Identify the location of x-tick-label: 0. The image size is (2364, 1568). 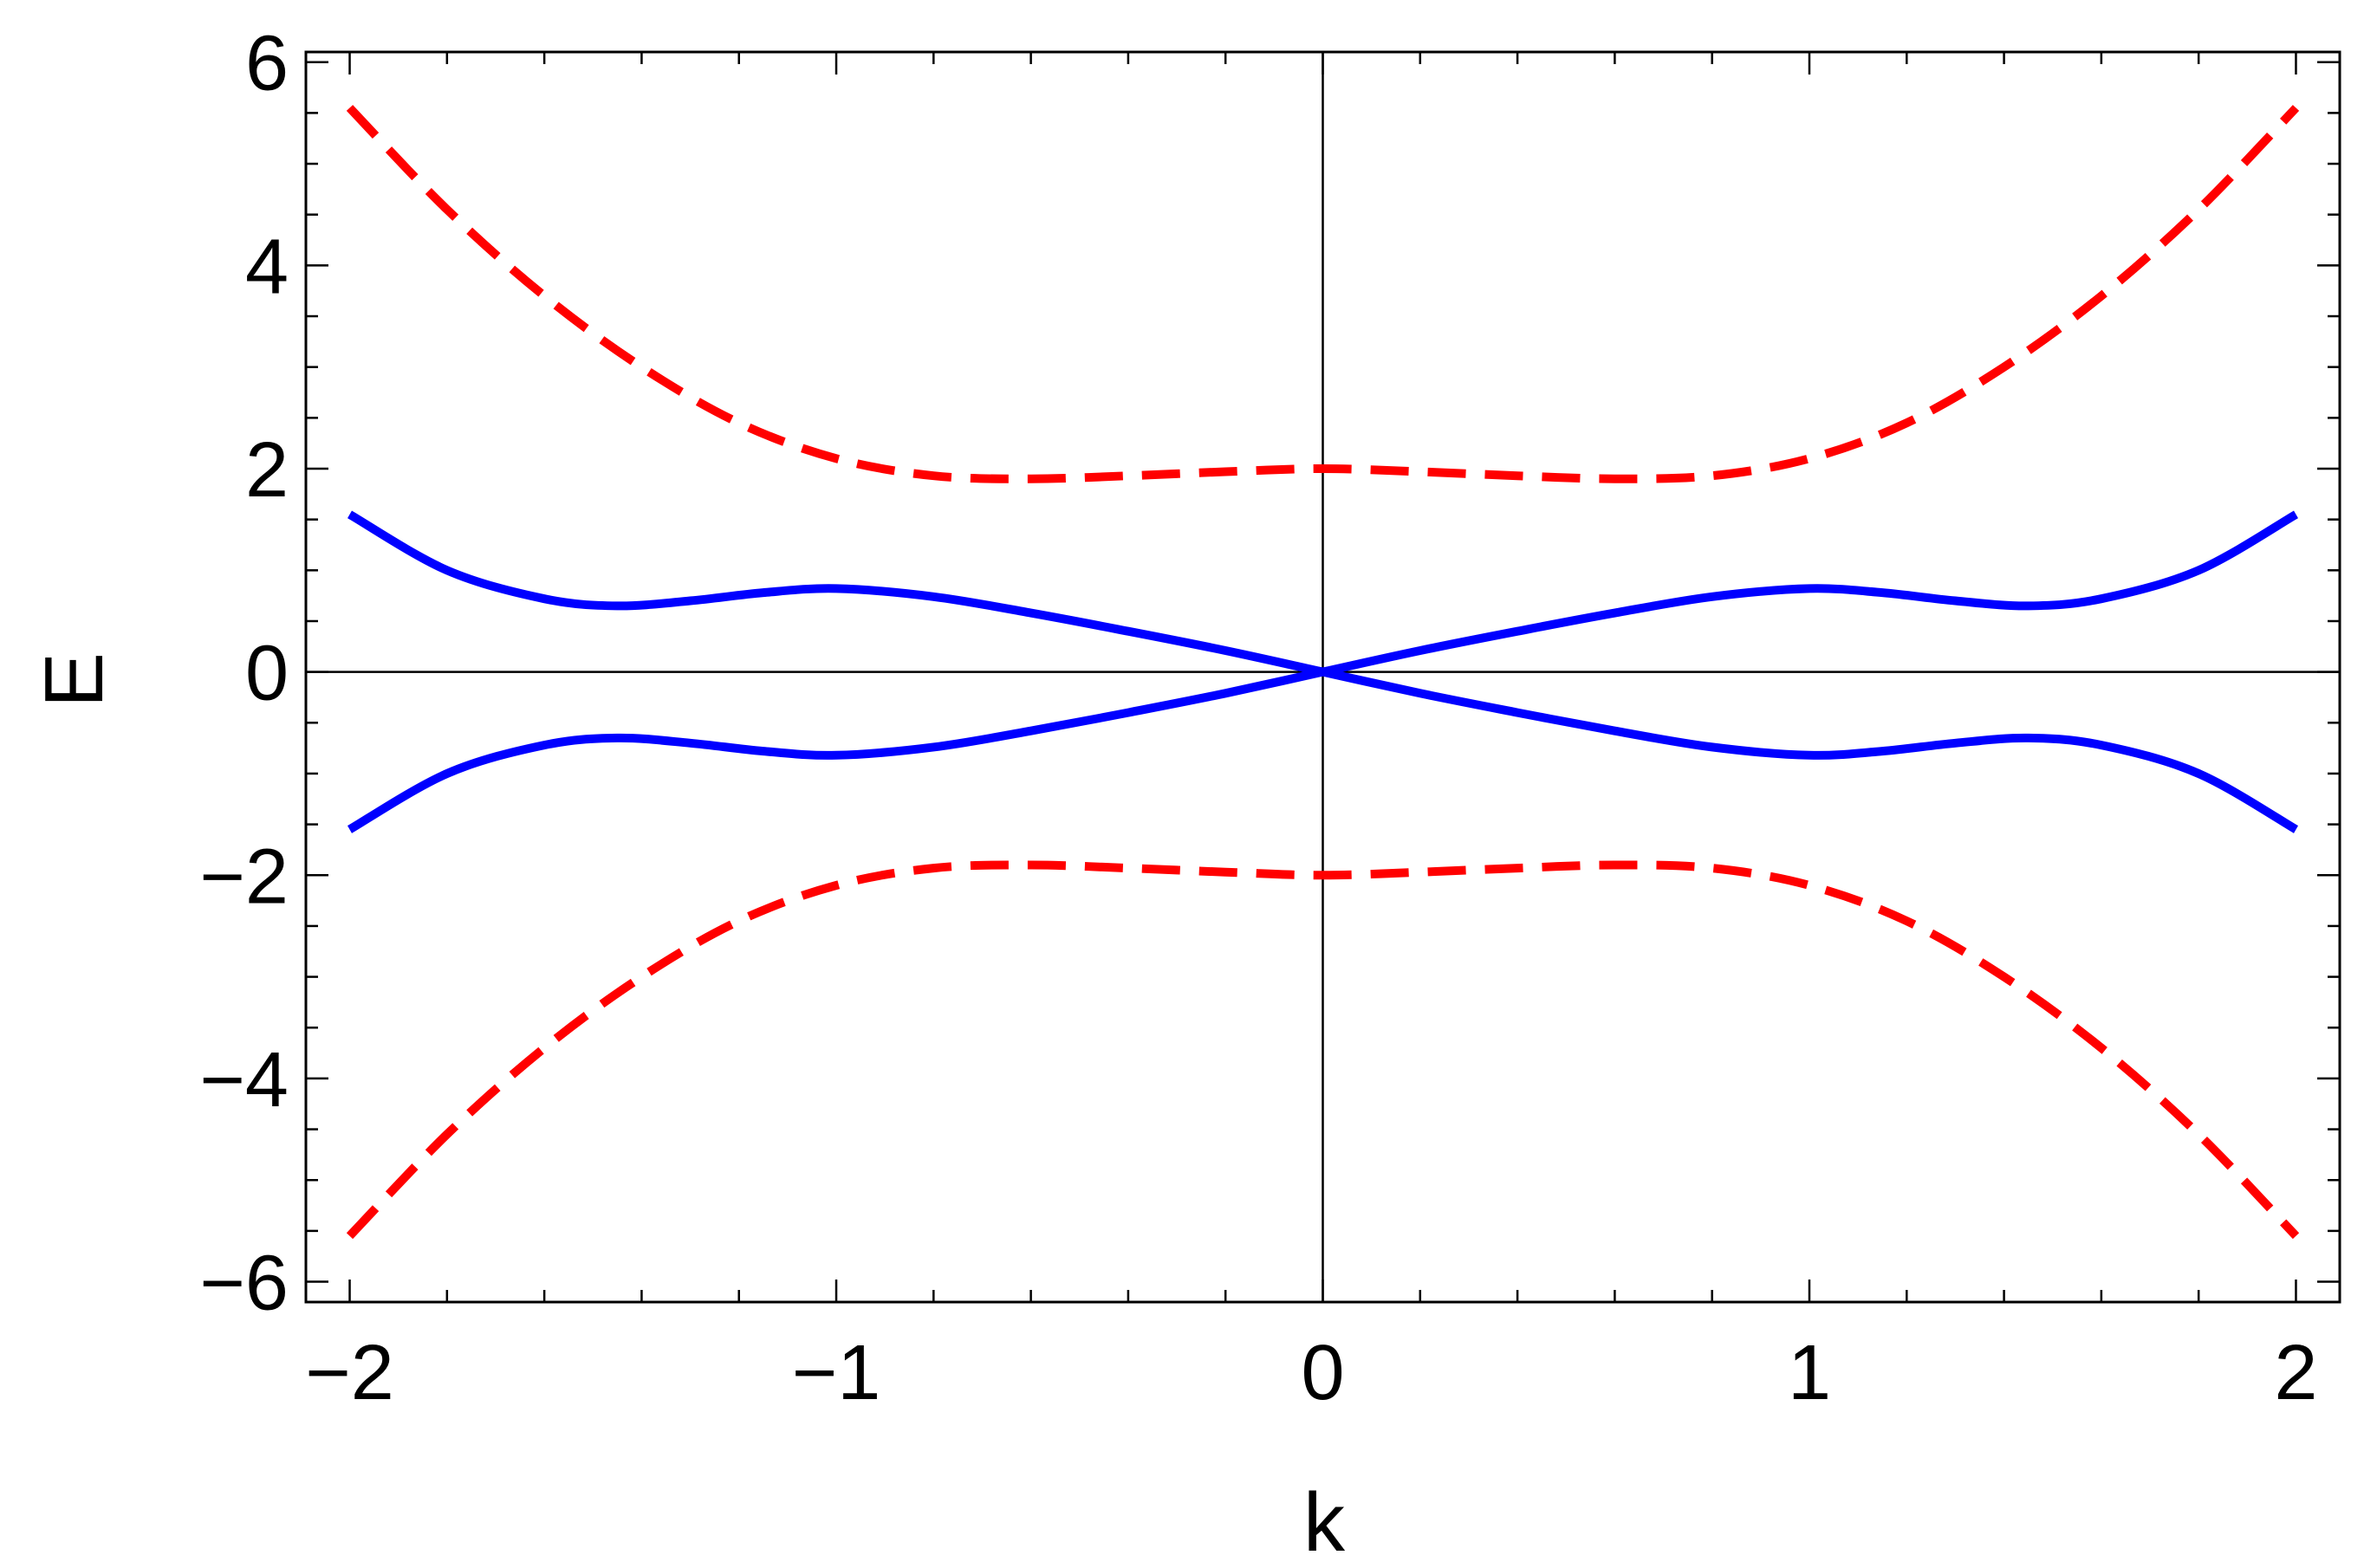
(1322, 1373).